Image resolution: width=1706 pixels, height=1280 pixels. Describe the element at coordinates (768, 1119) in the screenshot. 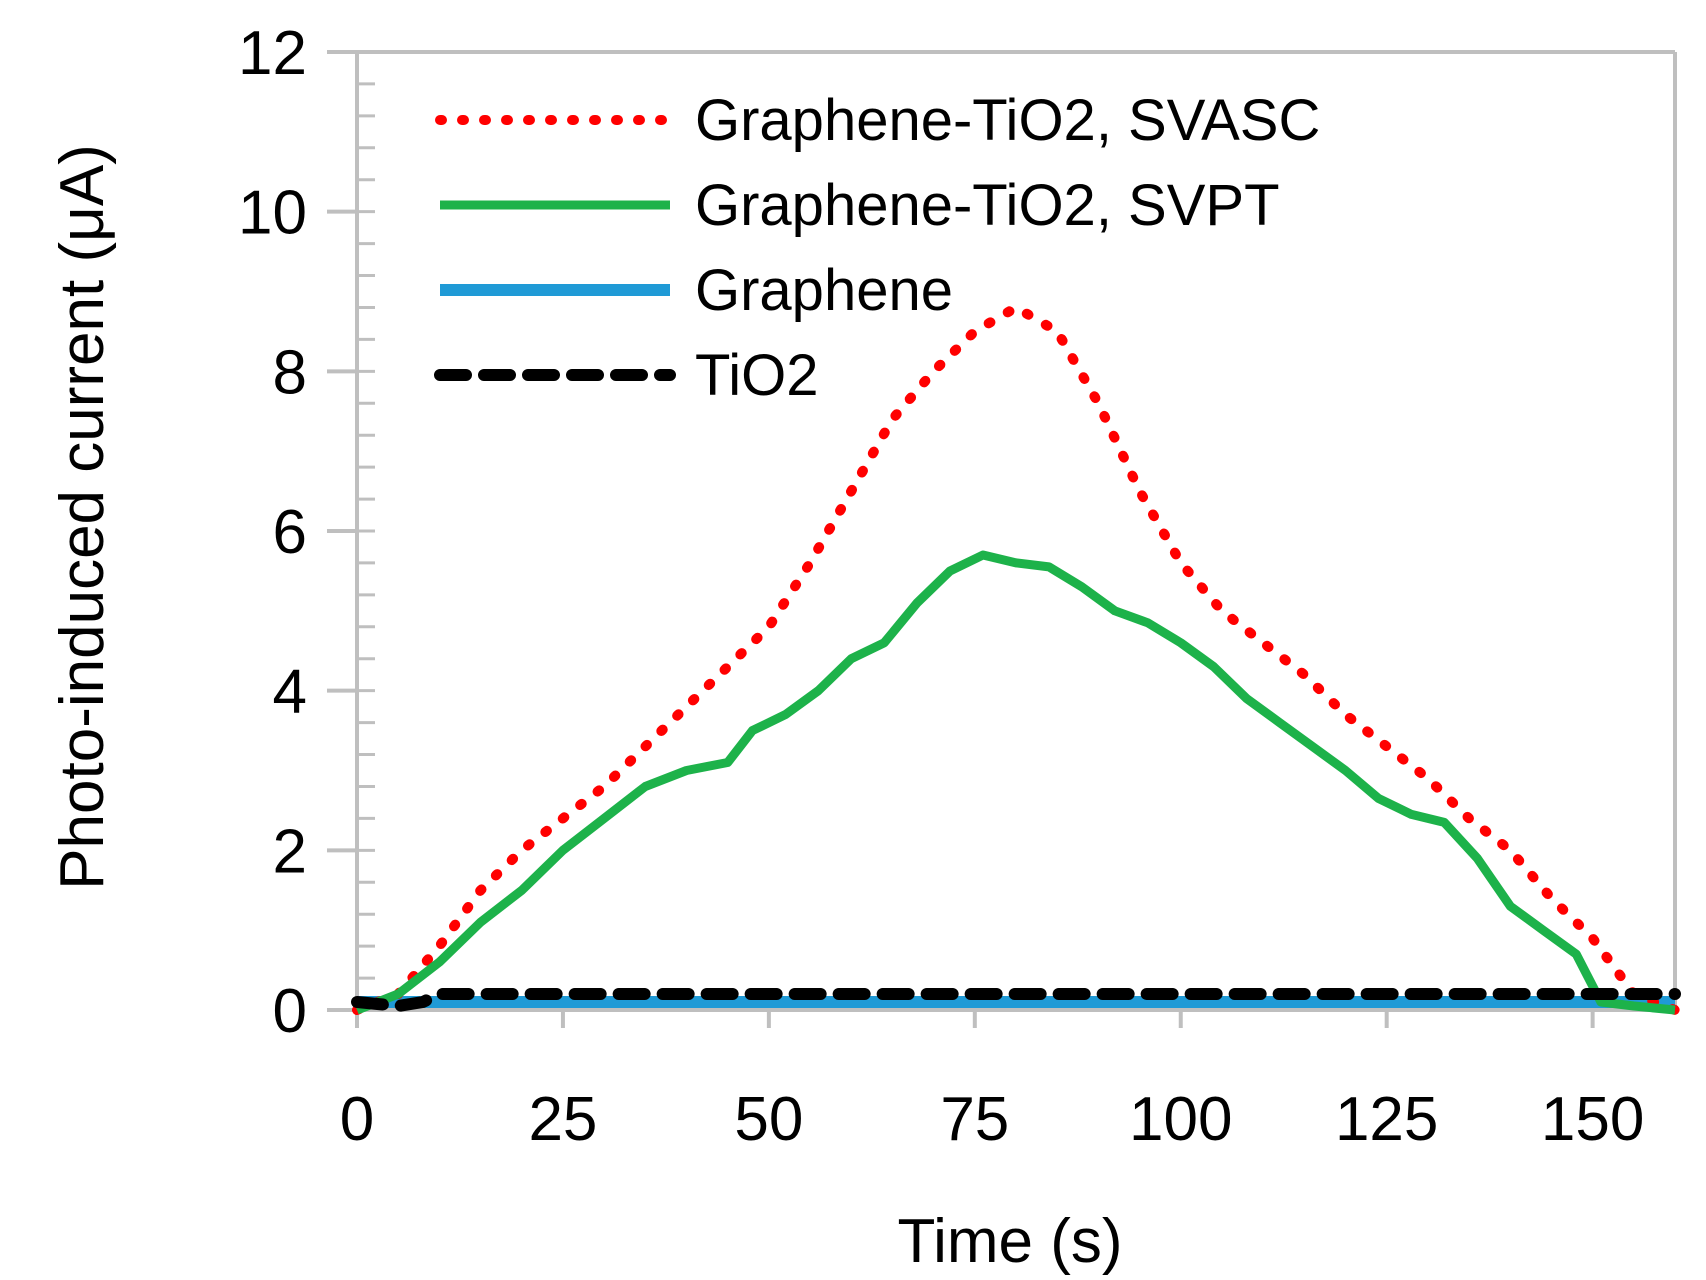

I see `x-tick-label: 50` at that location.